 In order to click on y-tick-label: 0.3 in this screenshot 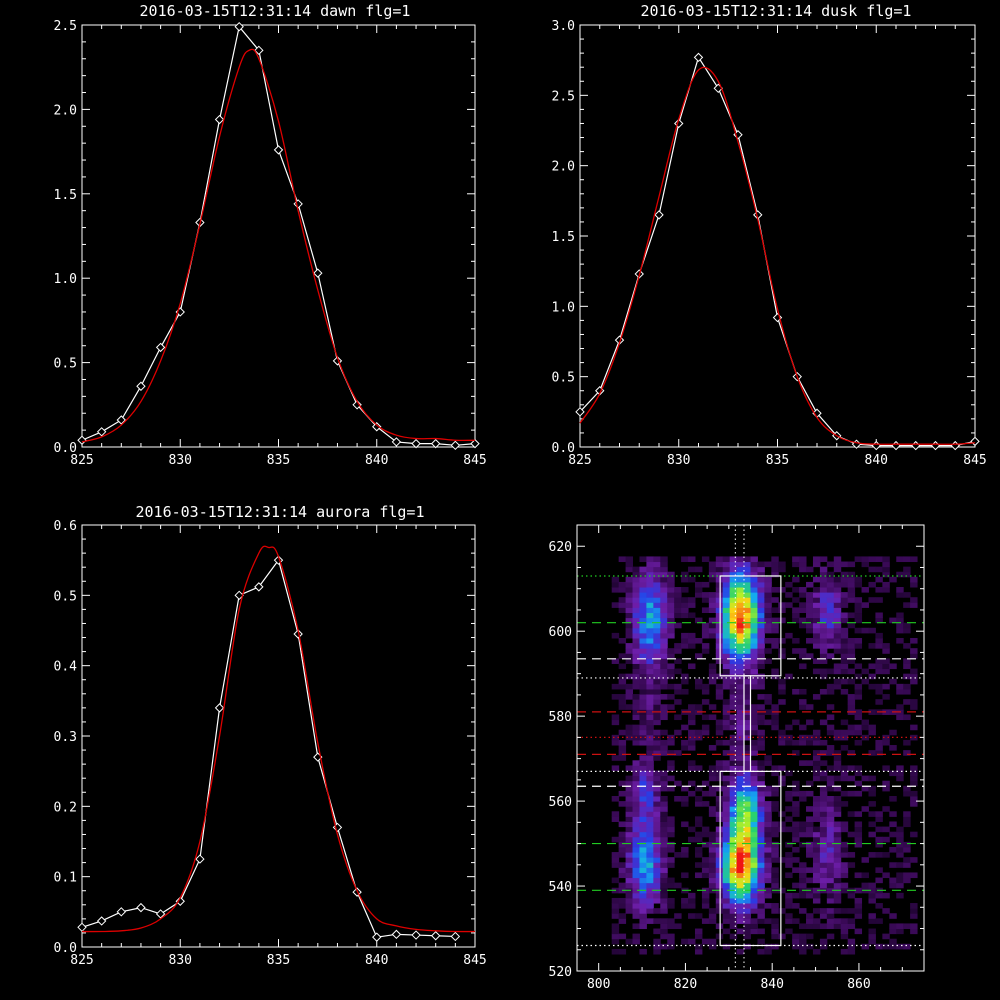, I will do `click(65, 737)`.